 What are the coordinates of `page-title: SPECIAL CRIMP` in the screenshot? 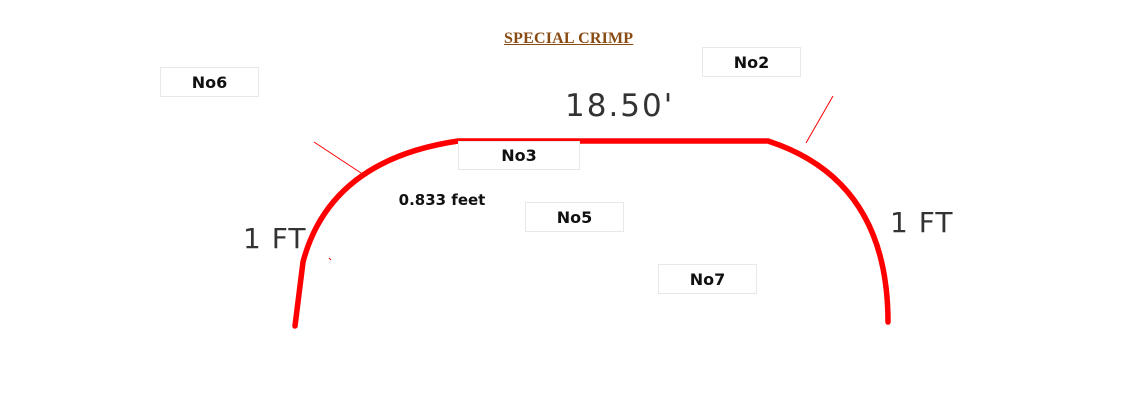 It's located at (569, 38).